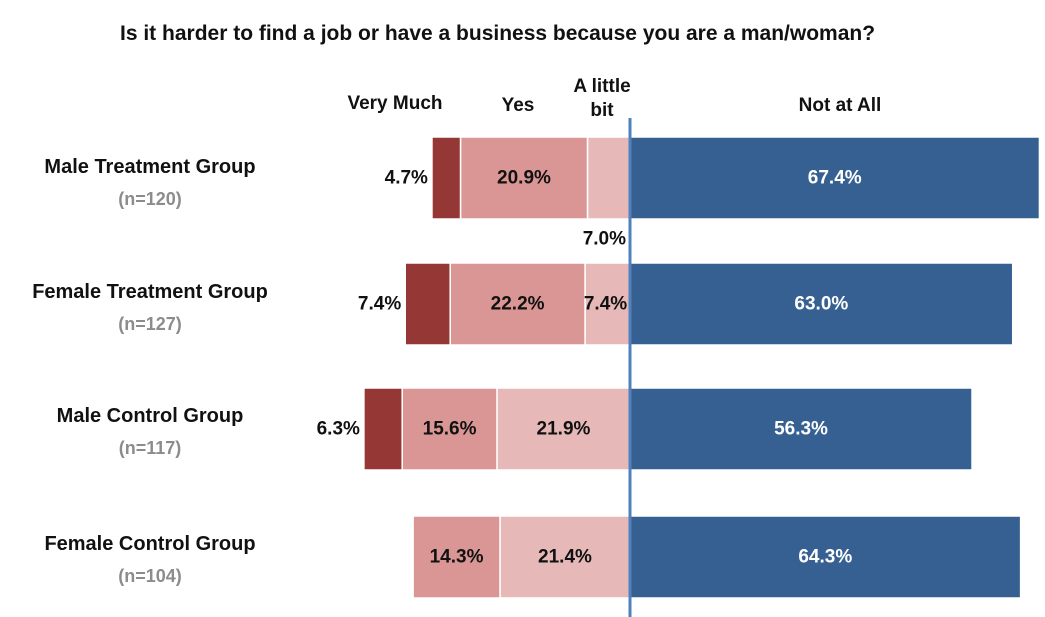 This screenshot has width=1045, height=617. I want to click on row-label-female-treatment: Female Treatment Group, so click(150, 292).